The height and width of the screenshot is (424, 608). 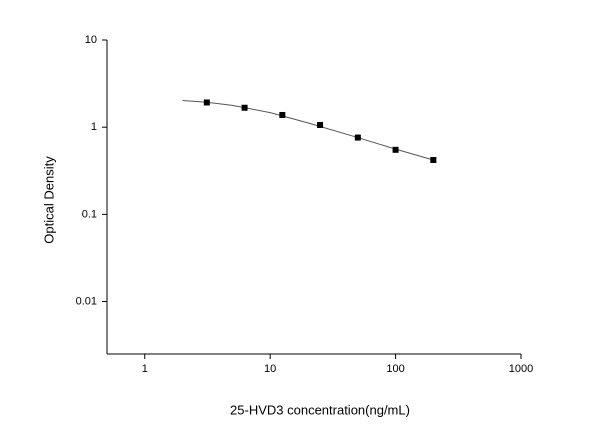 I want to click on y-tick-label: 0.1, so click(x=89, y=214).